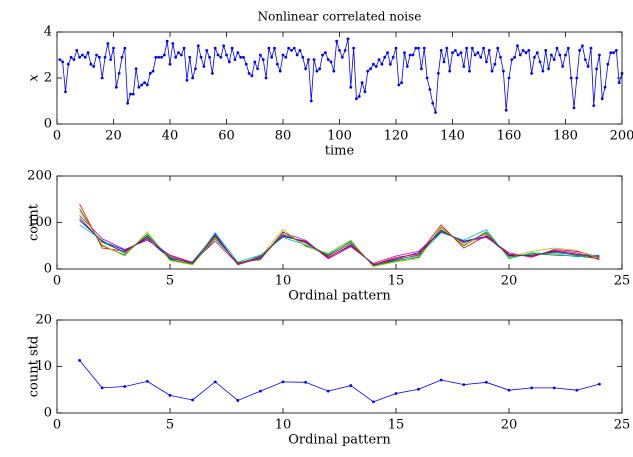  Describe the element at coordinates (396, 281) in the screenshot. I see `x-tick-label: 15` at that location.